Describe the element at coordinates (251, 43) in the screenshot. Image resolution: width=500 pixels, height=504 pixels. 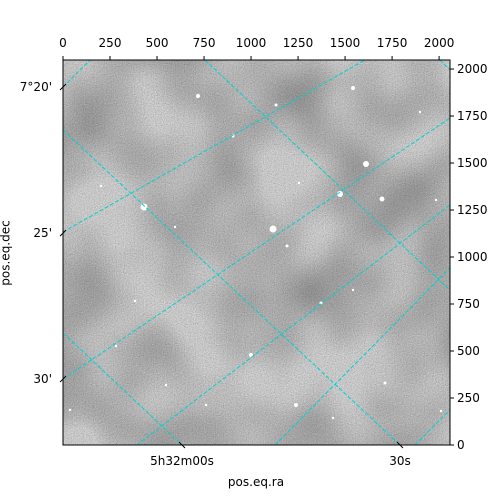
I see `x-tick-label: 1000` at that location.